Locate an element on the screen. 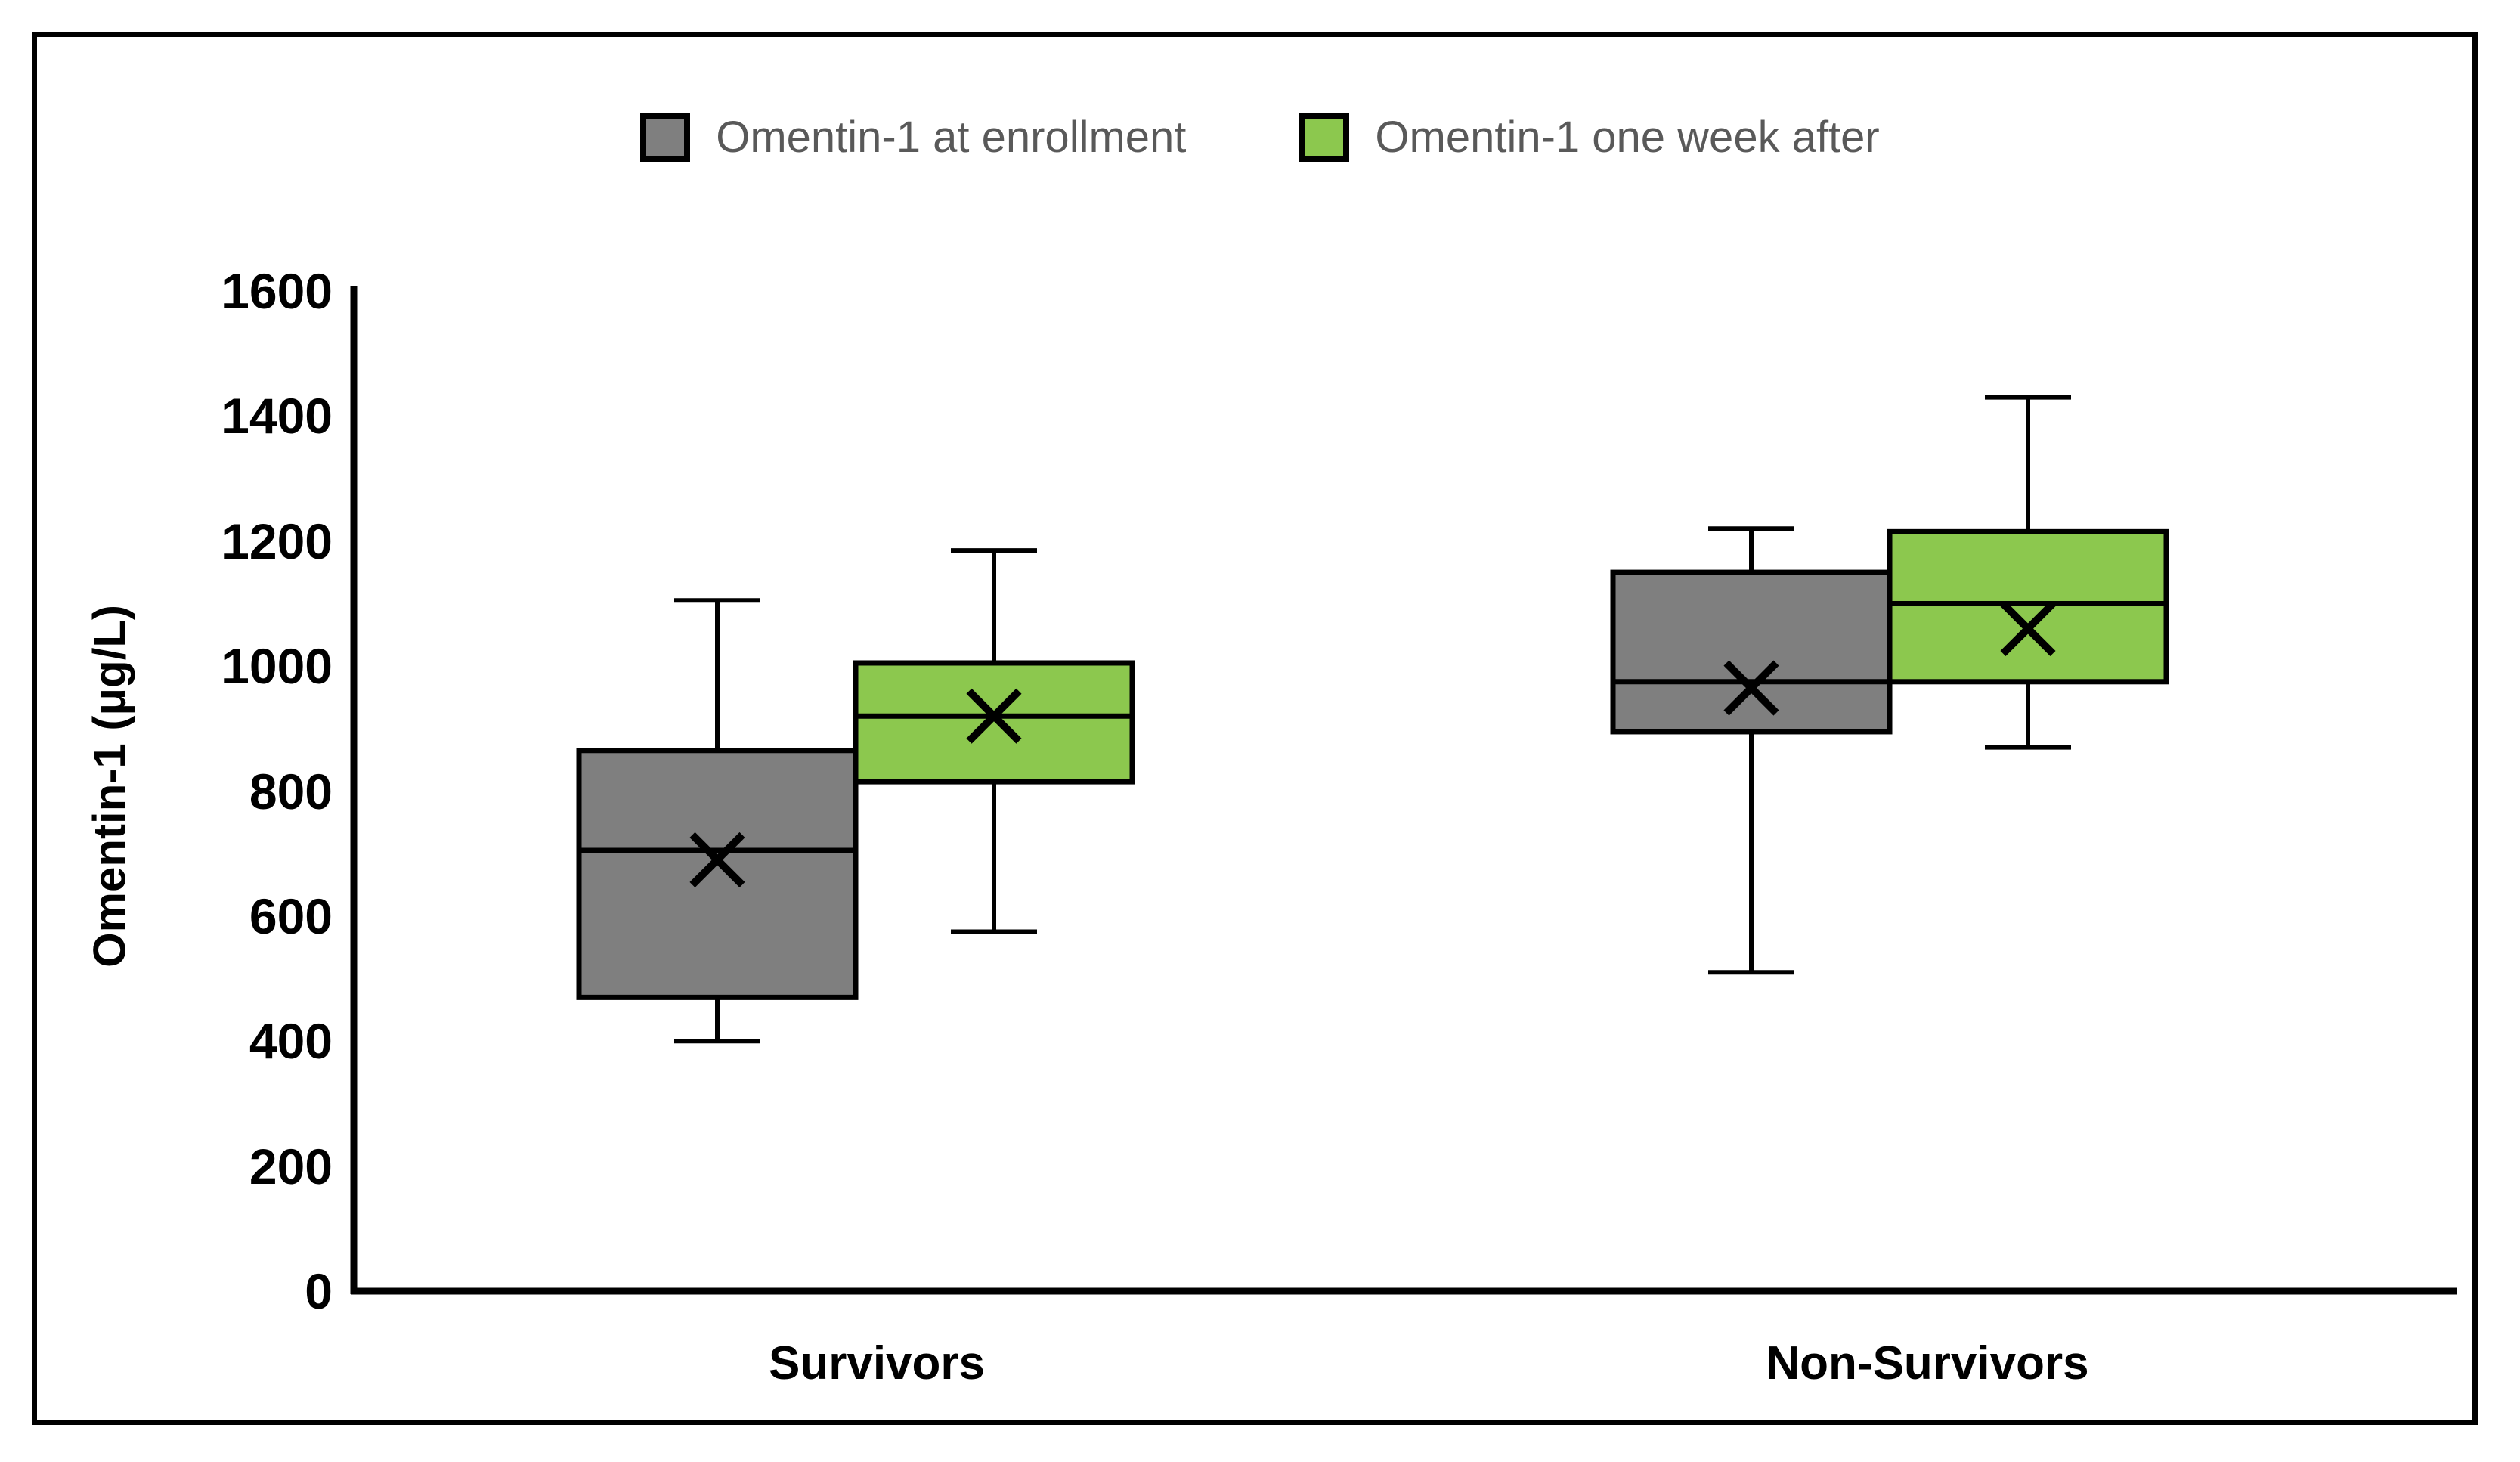 The height and width of the screenshot is (1462, 2520). y-tick-label-1600: 1600 is located at coordinates (277, 291).